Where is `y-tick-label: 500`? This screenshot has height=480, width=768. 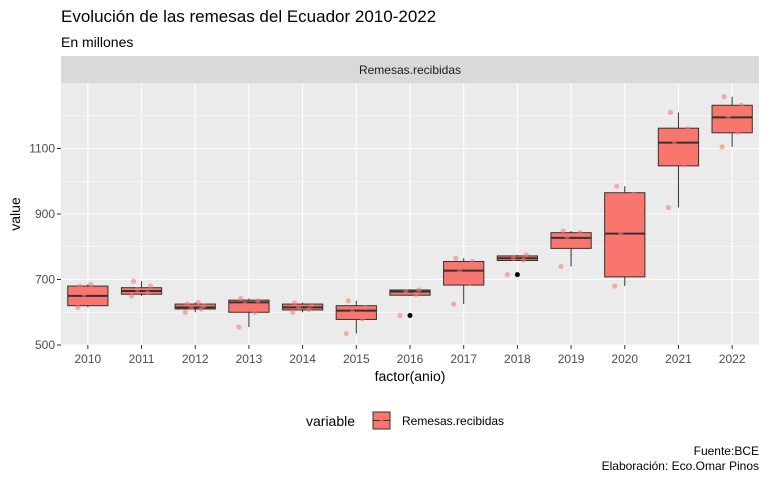
y-tick-label: 500 is located at coordinates (45, 345).